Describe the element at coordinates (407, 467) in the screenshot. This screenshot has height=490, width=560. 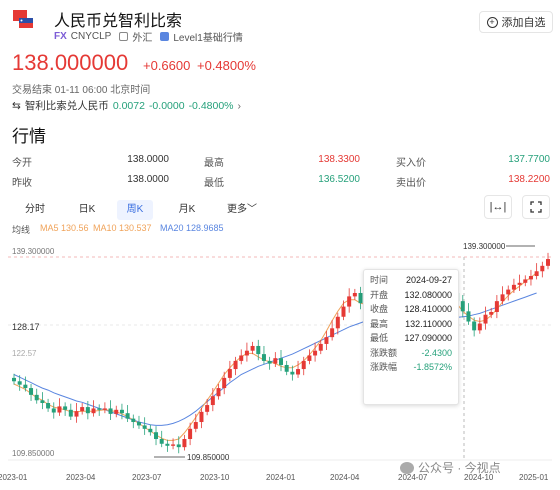
I see `wechat-icon` at that location.